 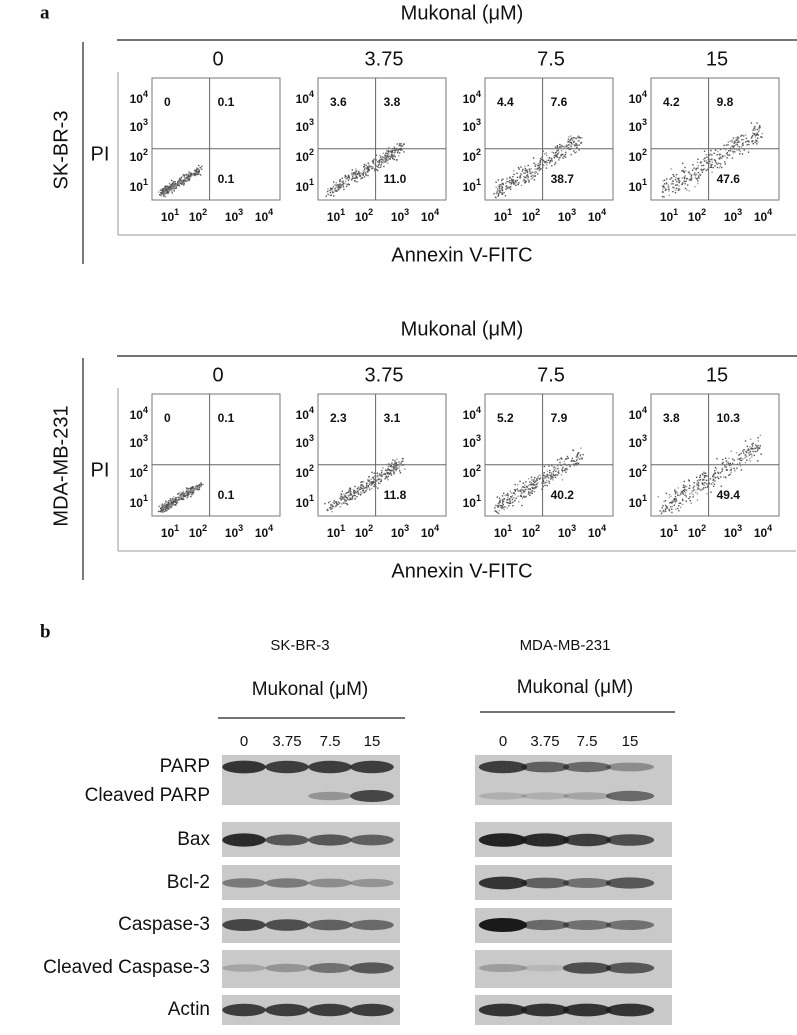 I want to click on x-tick-label: 101, so click(x=170, y=531).